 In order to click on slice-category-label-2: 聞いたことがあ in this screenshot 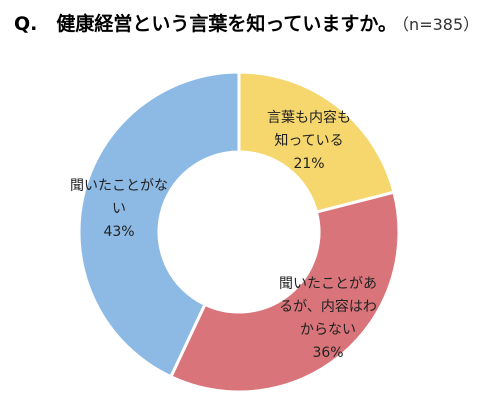, I will do `click(328, 284)`.